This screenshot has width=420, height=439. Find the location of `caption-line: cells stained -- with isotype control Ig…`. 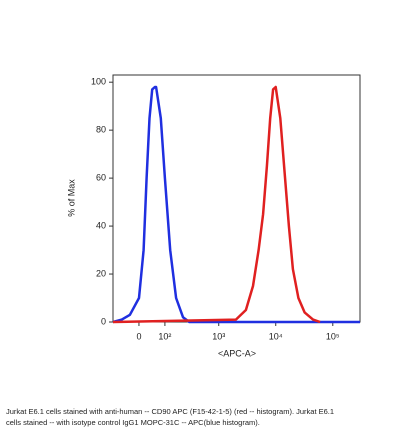

caption-line: cells stained -- with isotype control Ig… is located at coordinates (133, 422).